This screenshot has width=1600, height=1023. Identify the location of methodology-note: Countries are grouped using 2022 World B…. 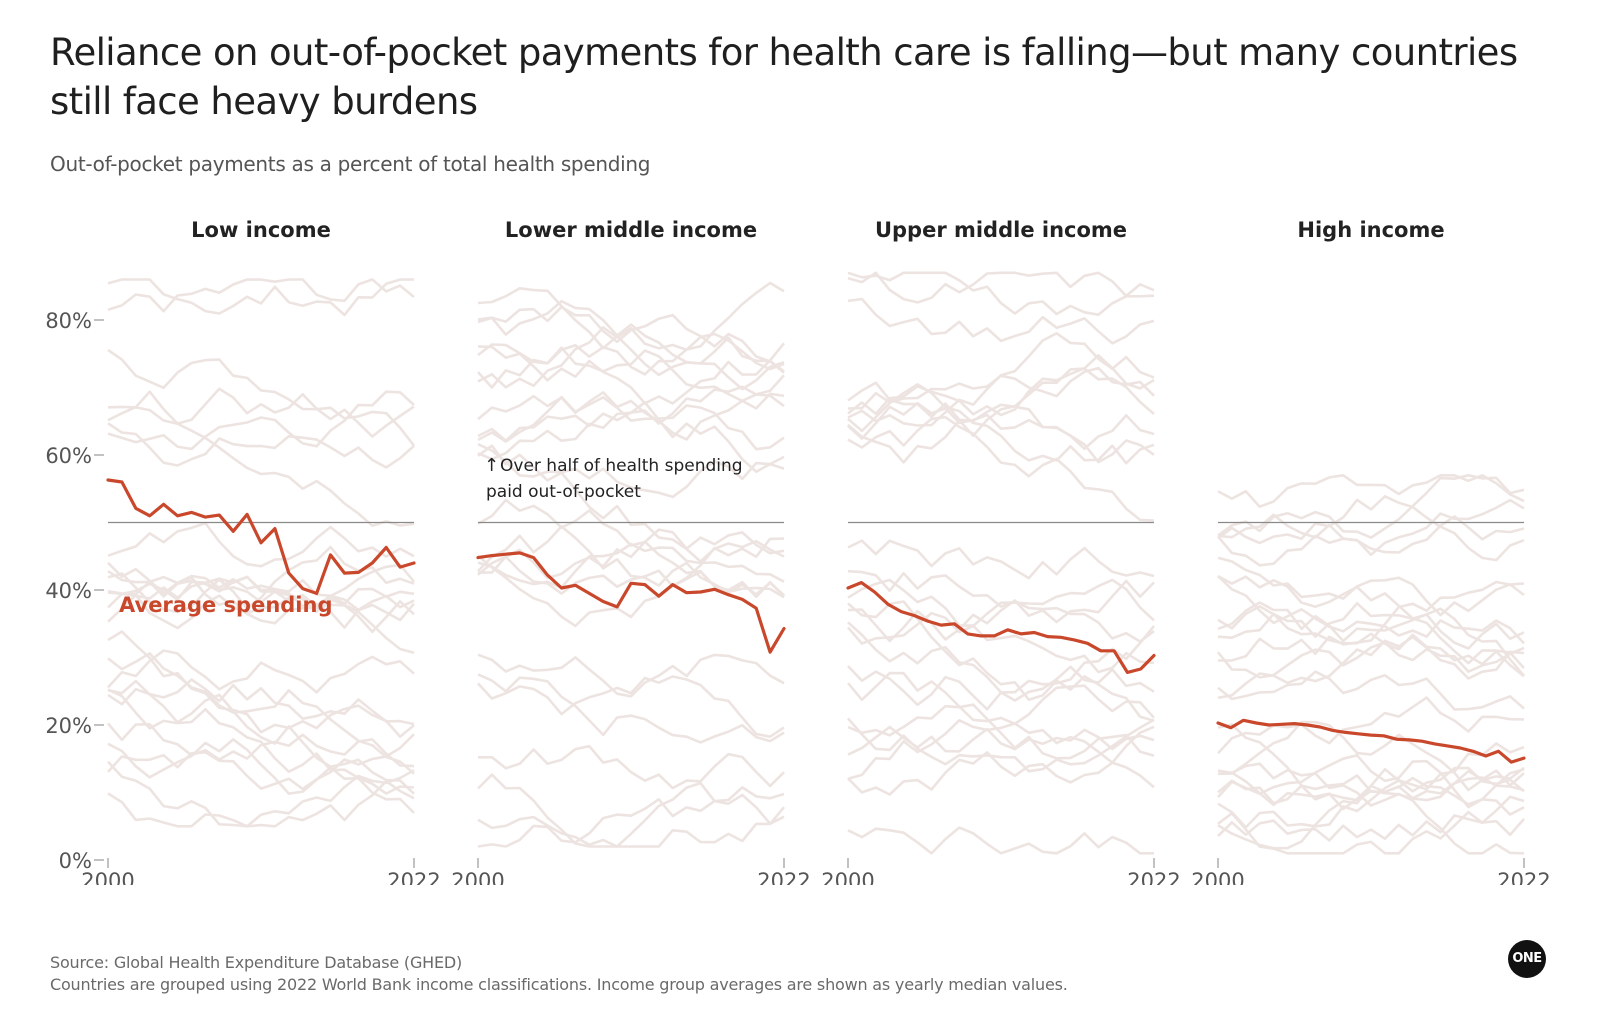
(559, 984).